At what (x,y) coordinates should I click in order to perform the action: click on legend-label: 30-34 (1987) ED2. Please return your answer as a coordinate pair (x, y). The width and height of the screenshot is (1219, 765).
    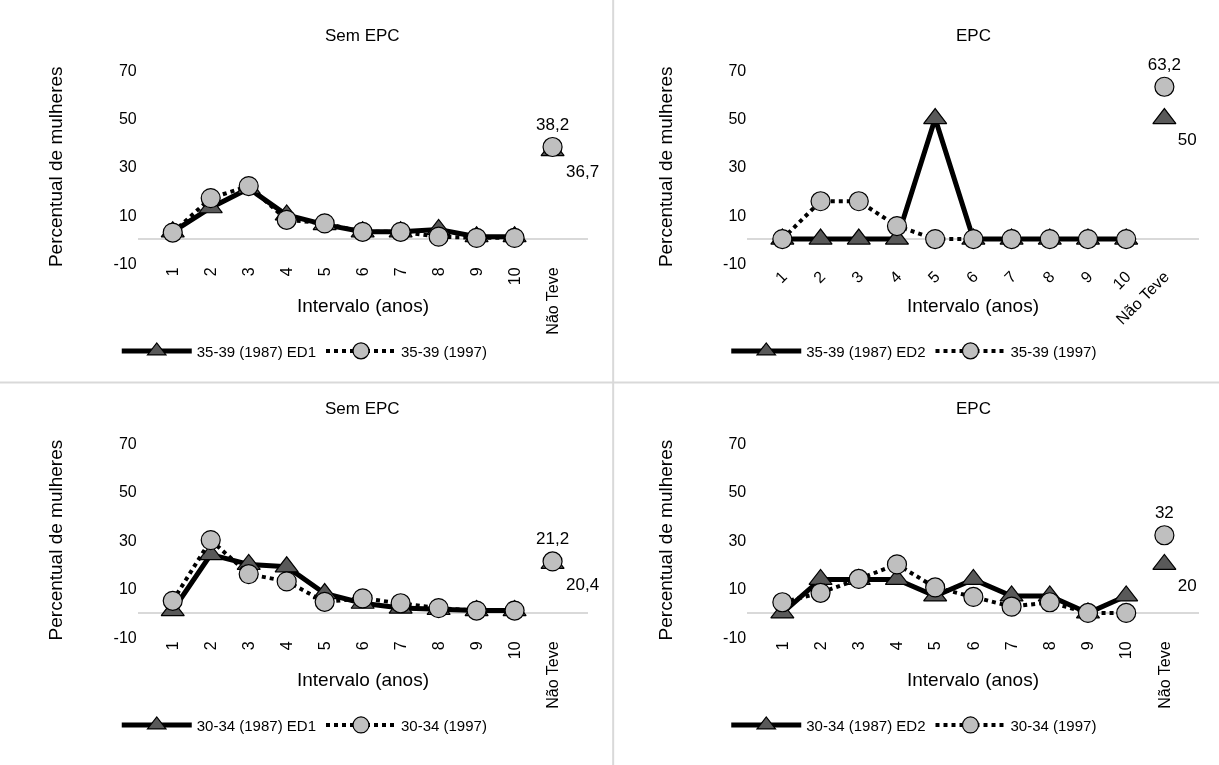
    Looking at the image, I should click on (866, 725).